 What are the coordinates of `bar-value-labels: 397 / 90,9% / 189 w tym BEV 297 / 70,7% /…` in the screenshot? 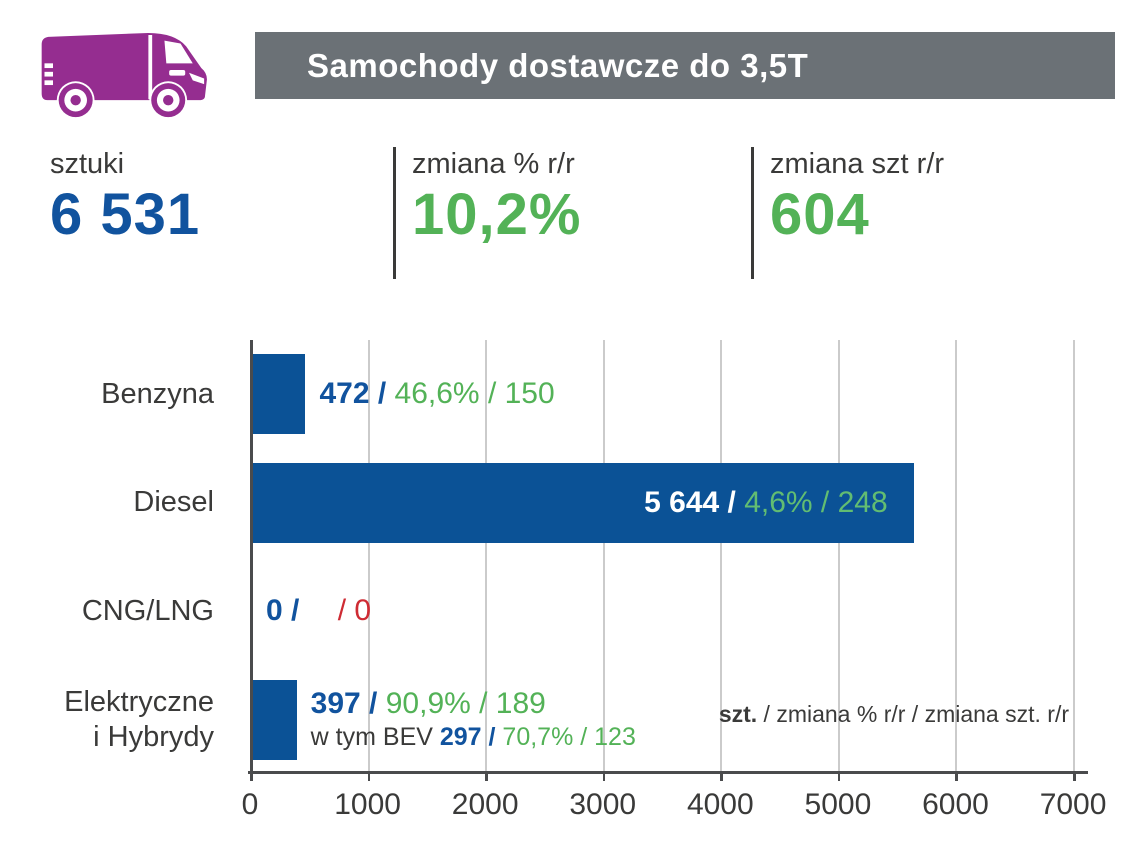 It's located at (473, 720).